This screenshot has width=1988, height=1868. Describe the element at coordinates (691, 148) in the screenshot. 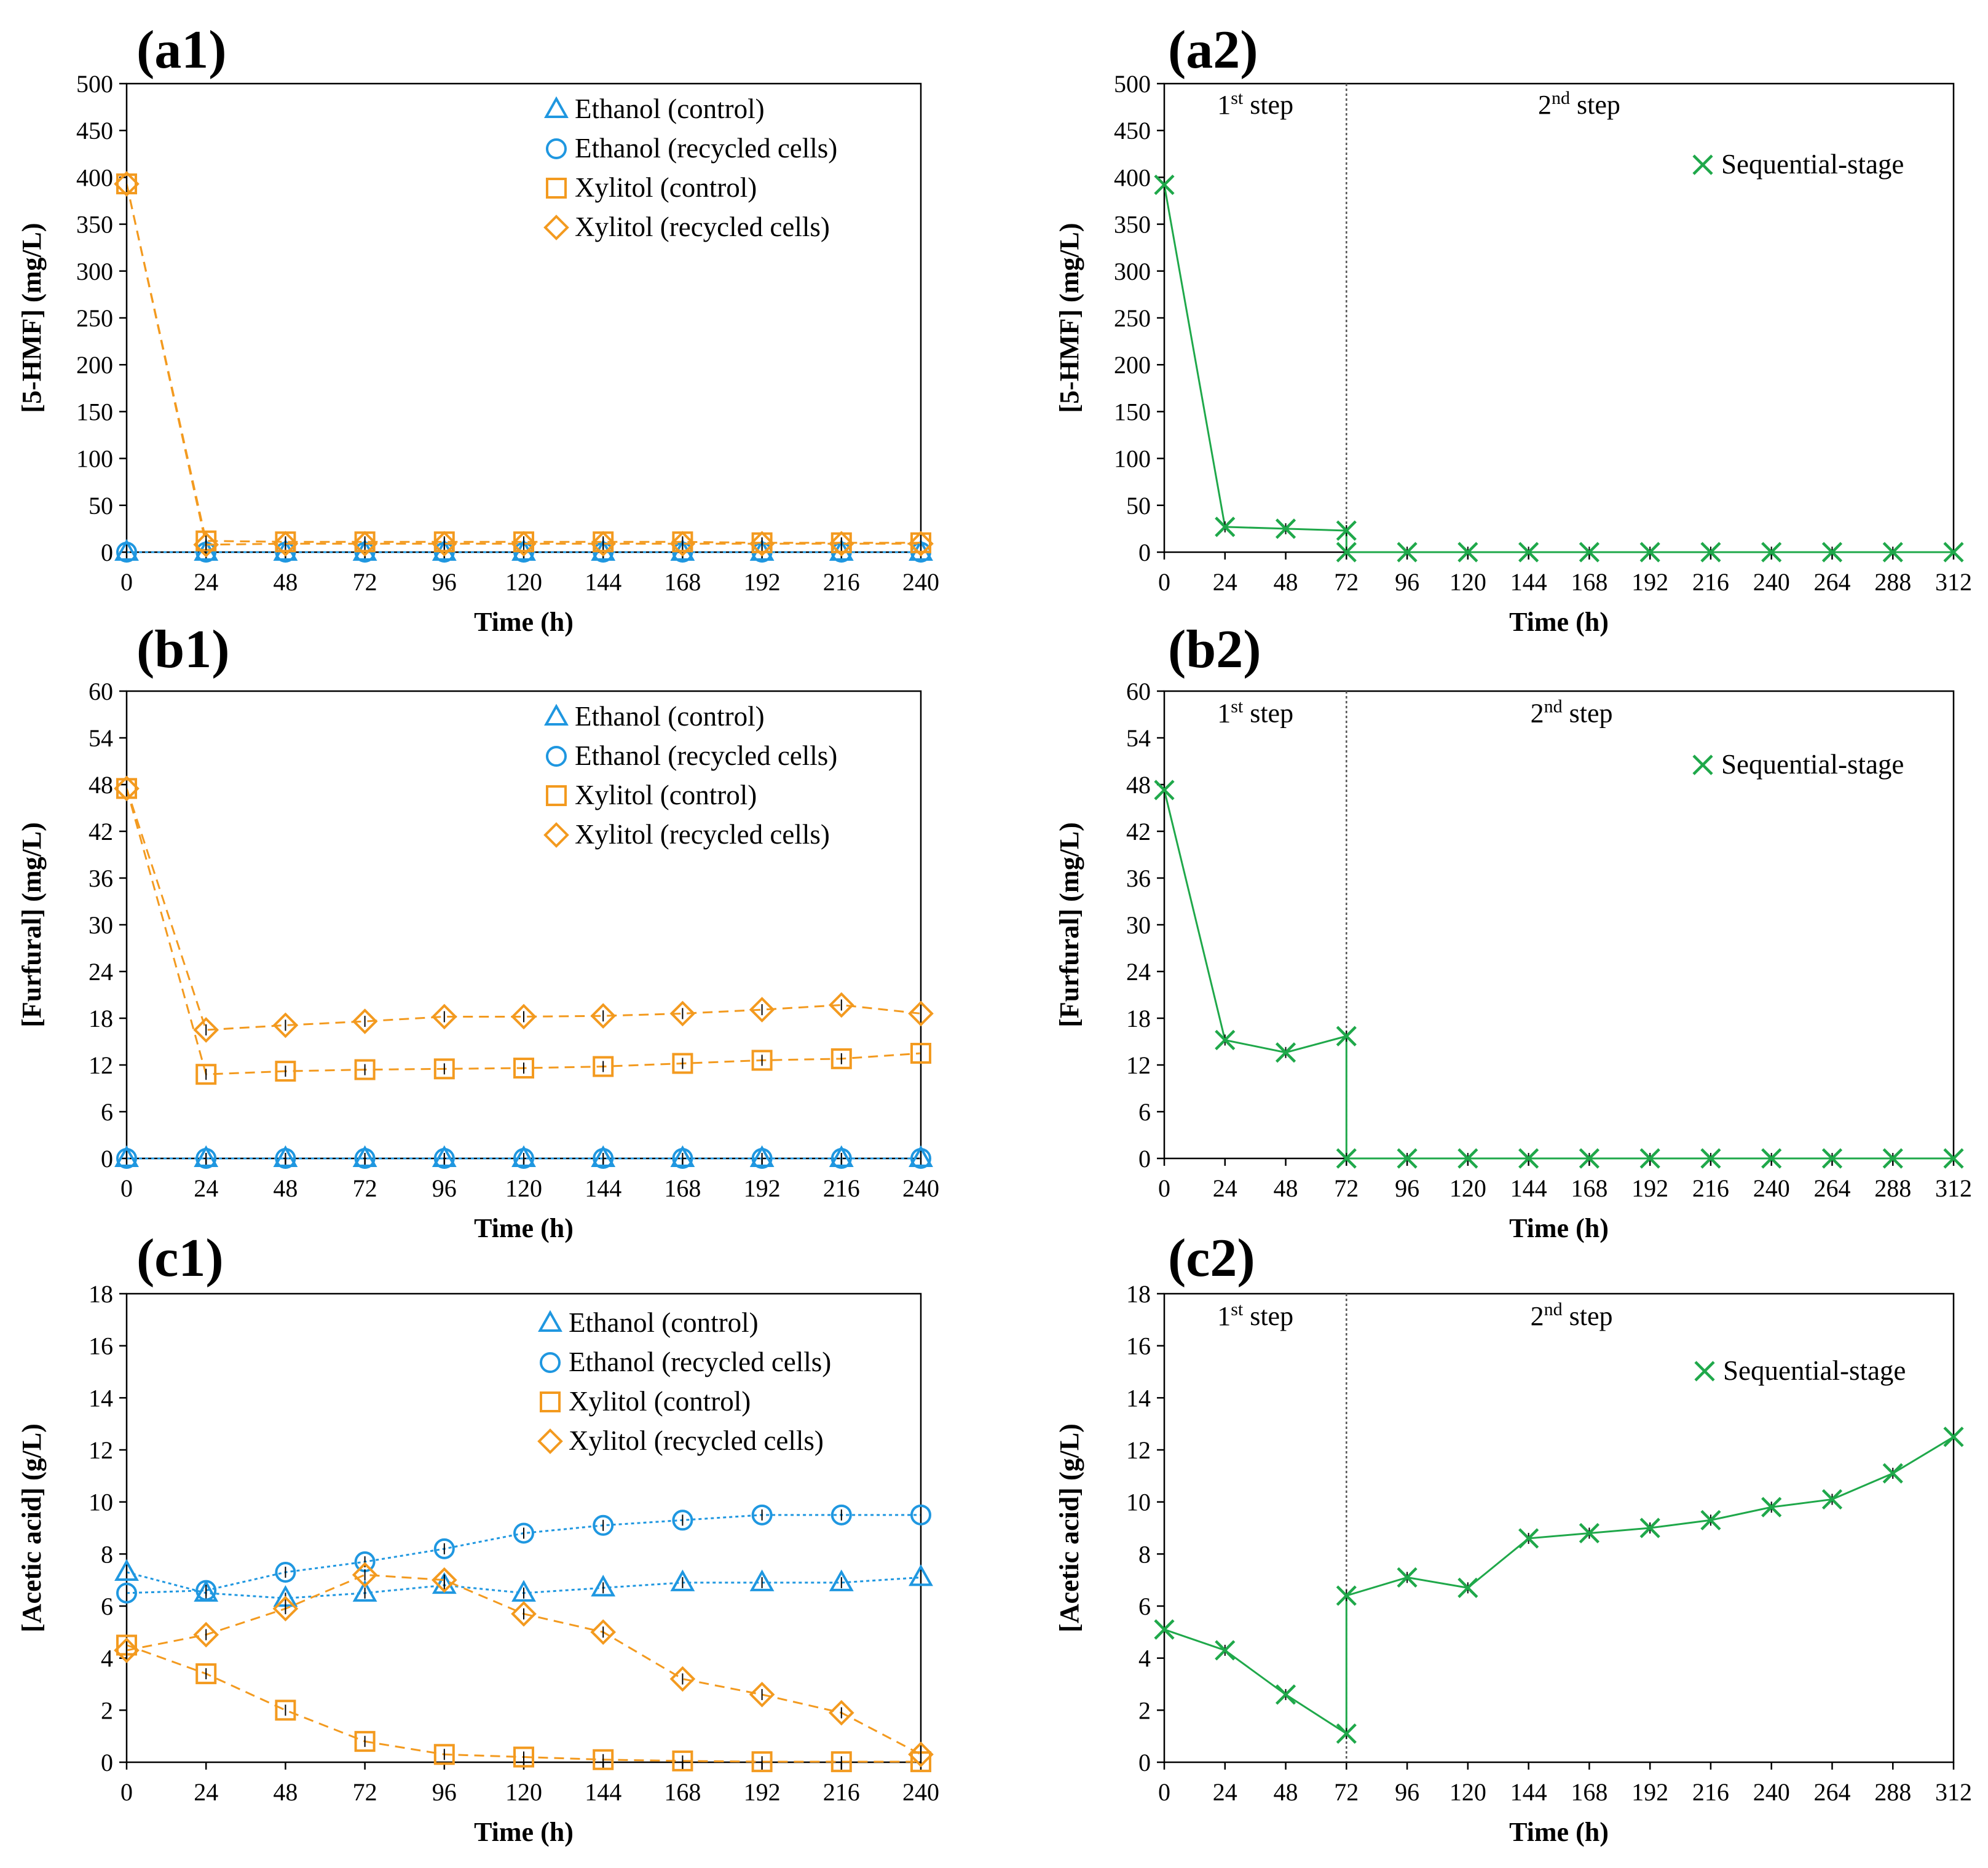

I see `legend-entry: Ethanol (recycled cells)` at that location.